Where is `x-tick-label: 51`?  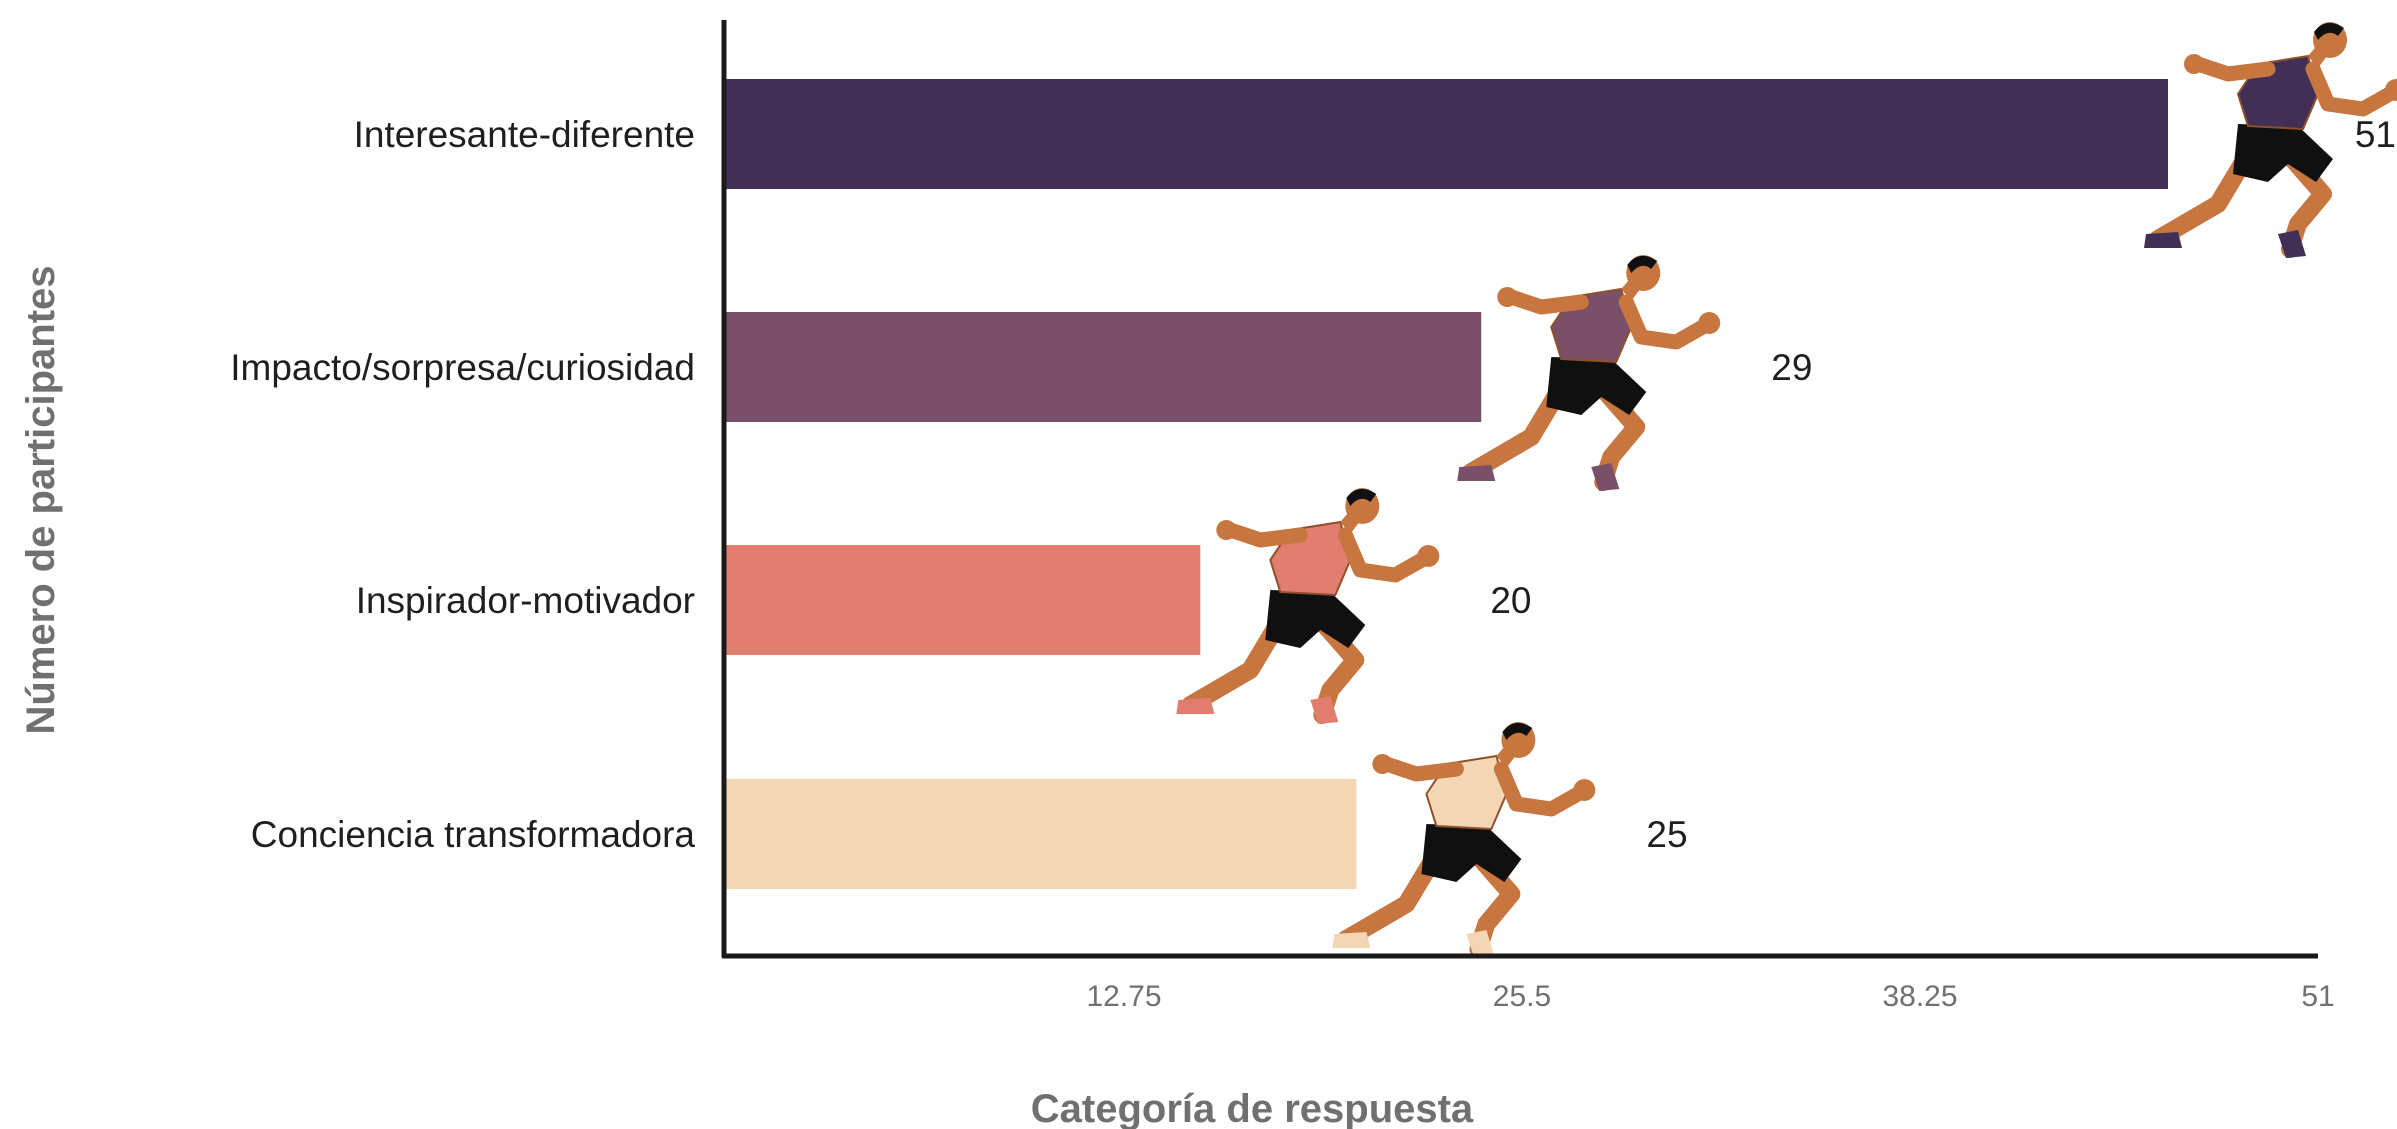
x-tick-label: 51 is located at coordinates (2317, 996).